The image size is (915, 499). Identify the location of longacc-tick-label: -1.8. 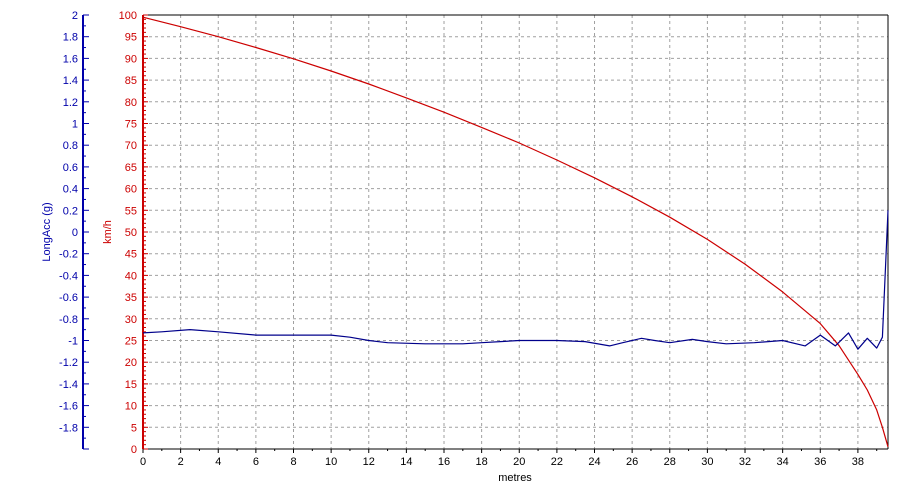
(68, 428).